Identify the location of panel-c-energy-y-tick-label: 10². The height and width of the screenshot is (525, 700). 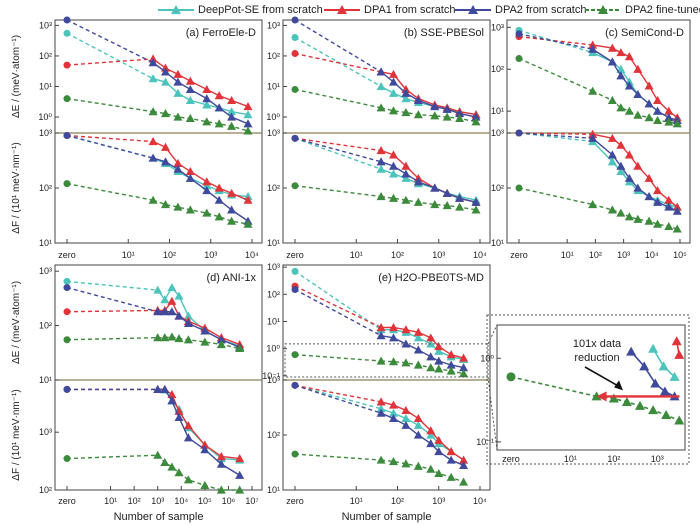
(497, 69).